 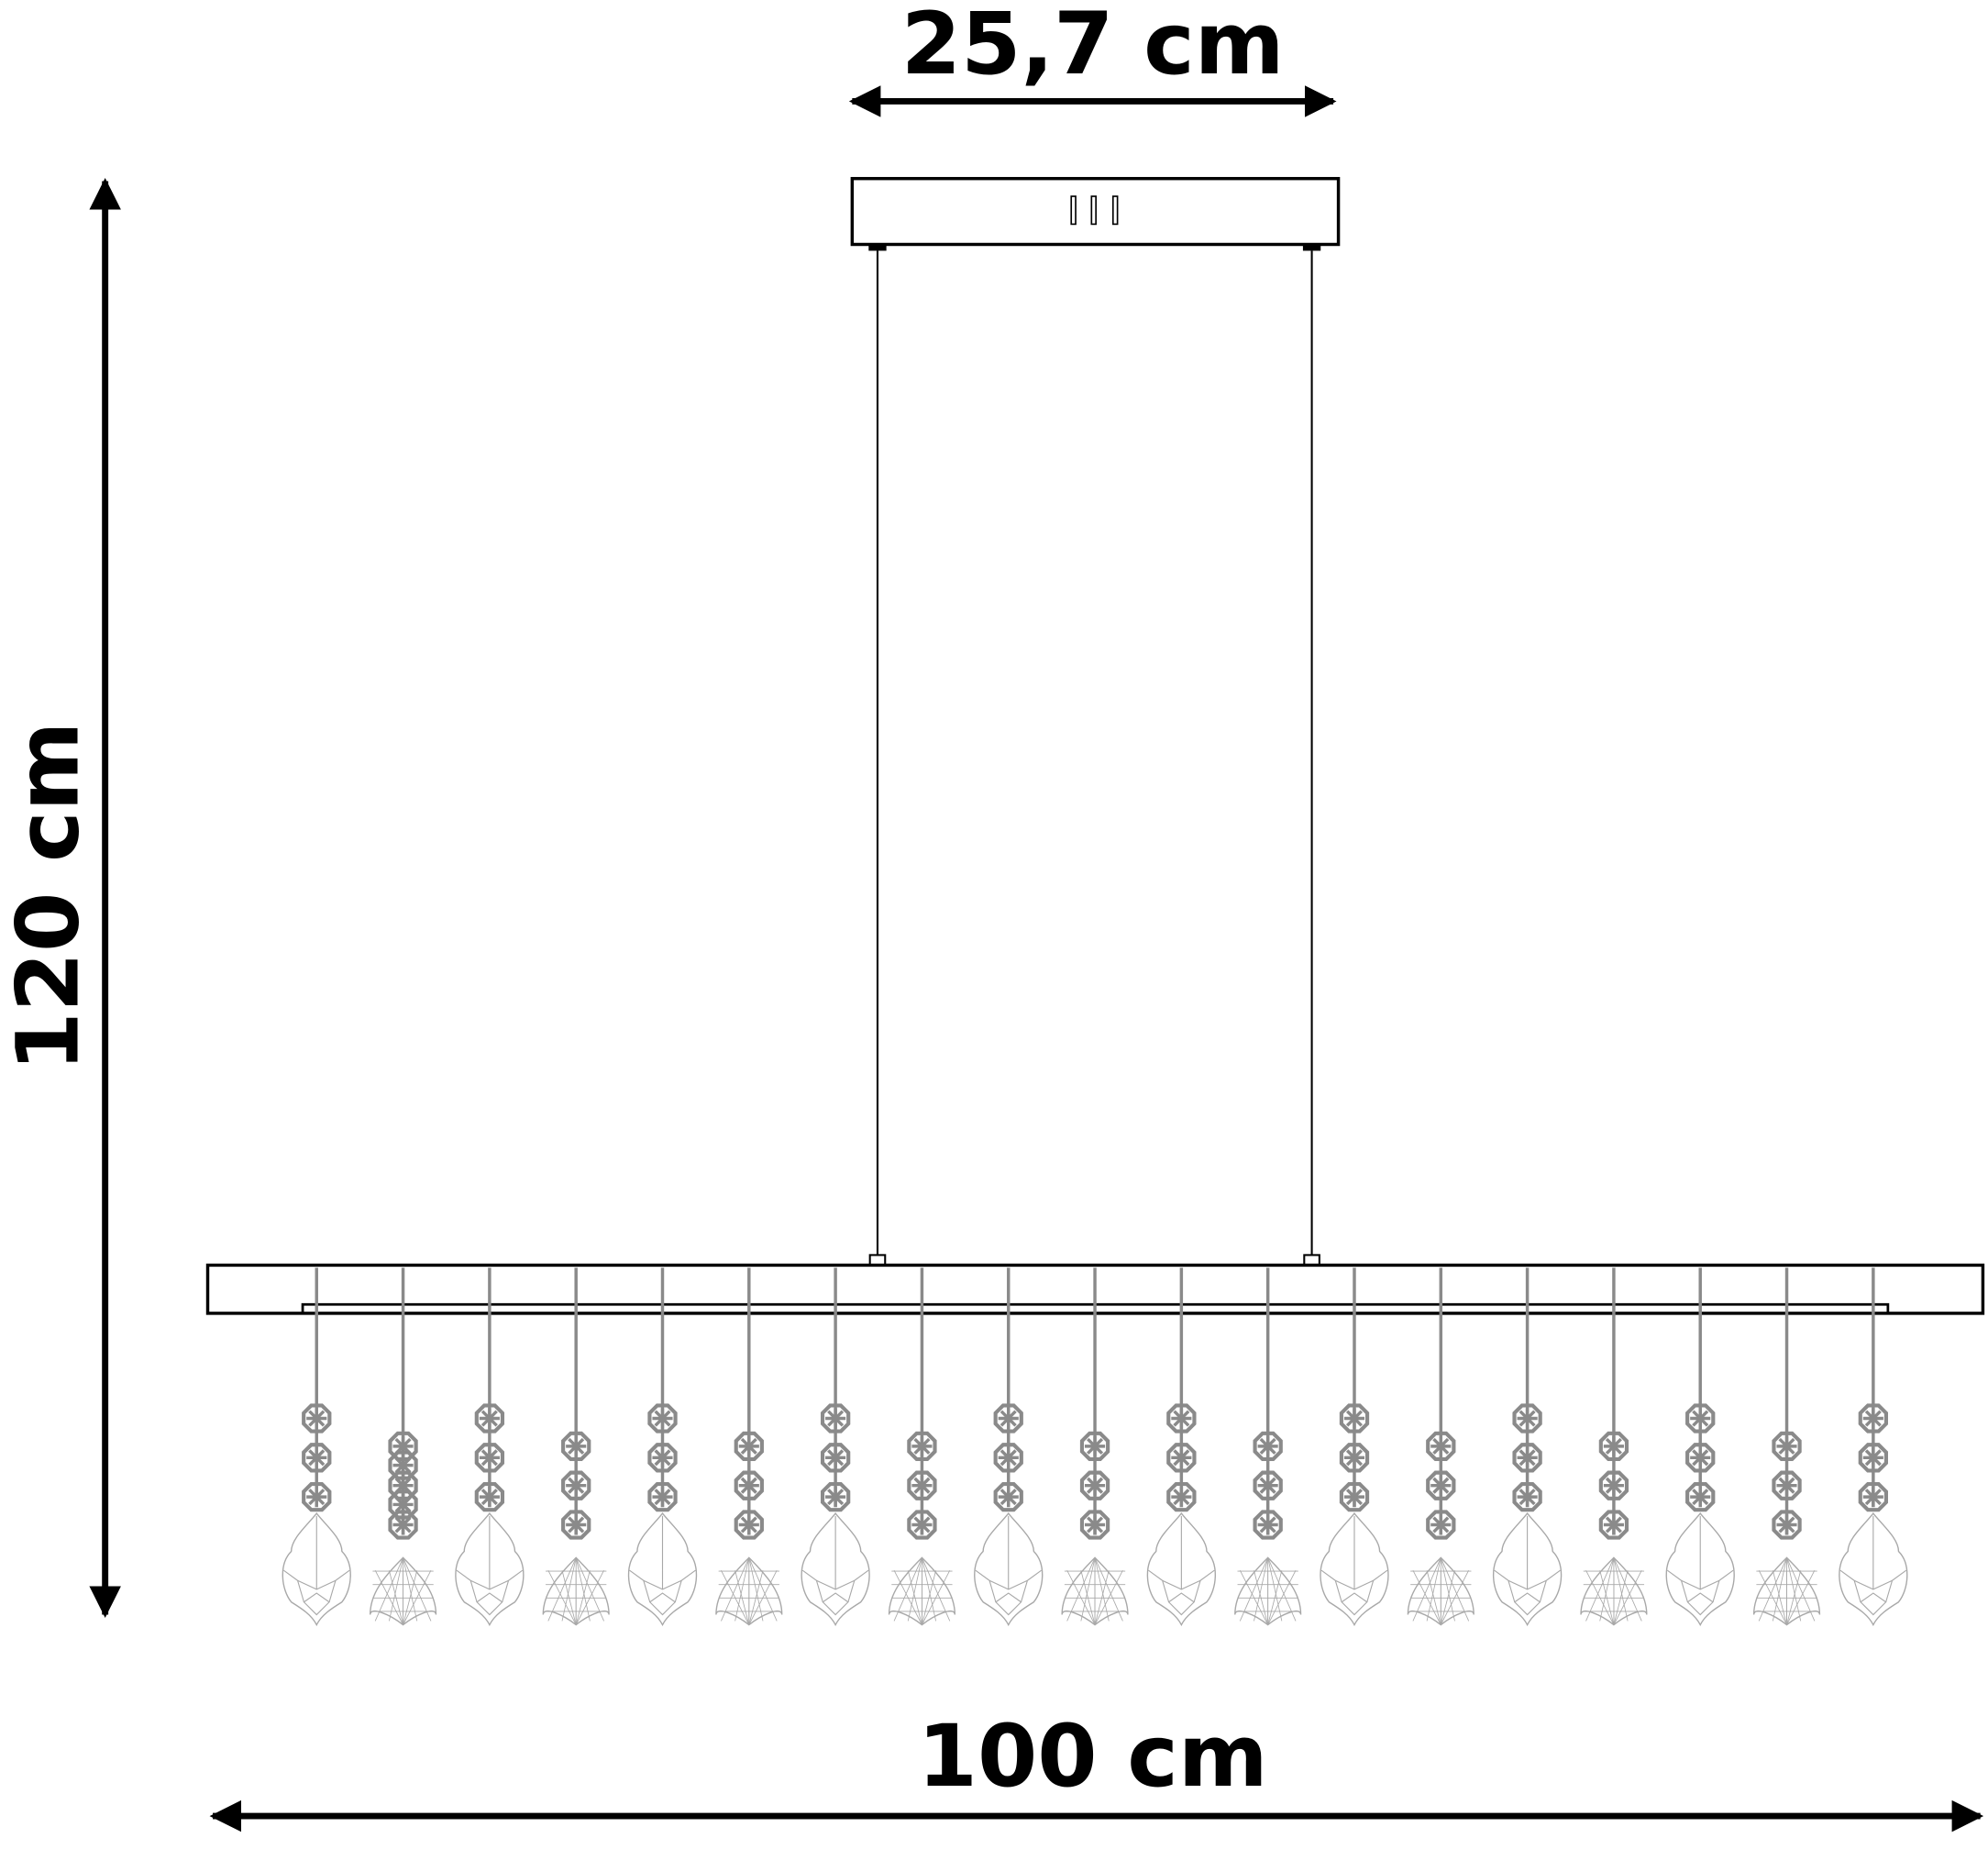 What do you see at coordinates (1093, 47) in the screenshot?
I see `top-width-label: 25,7 cm` at bounding box center [1093, 47].